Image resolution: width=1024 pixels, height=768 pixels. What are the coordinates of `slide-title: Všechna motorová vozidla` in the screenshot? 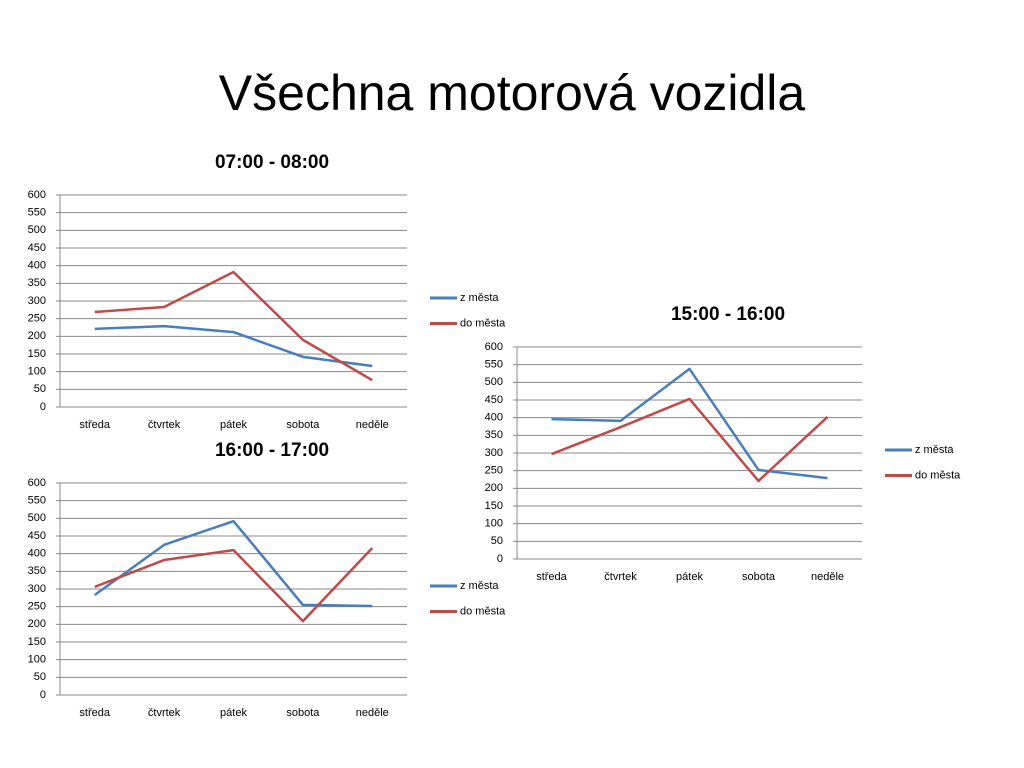 It's located at (512, 93).